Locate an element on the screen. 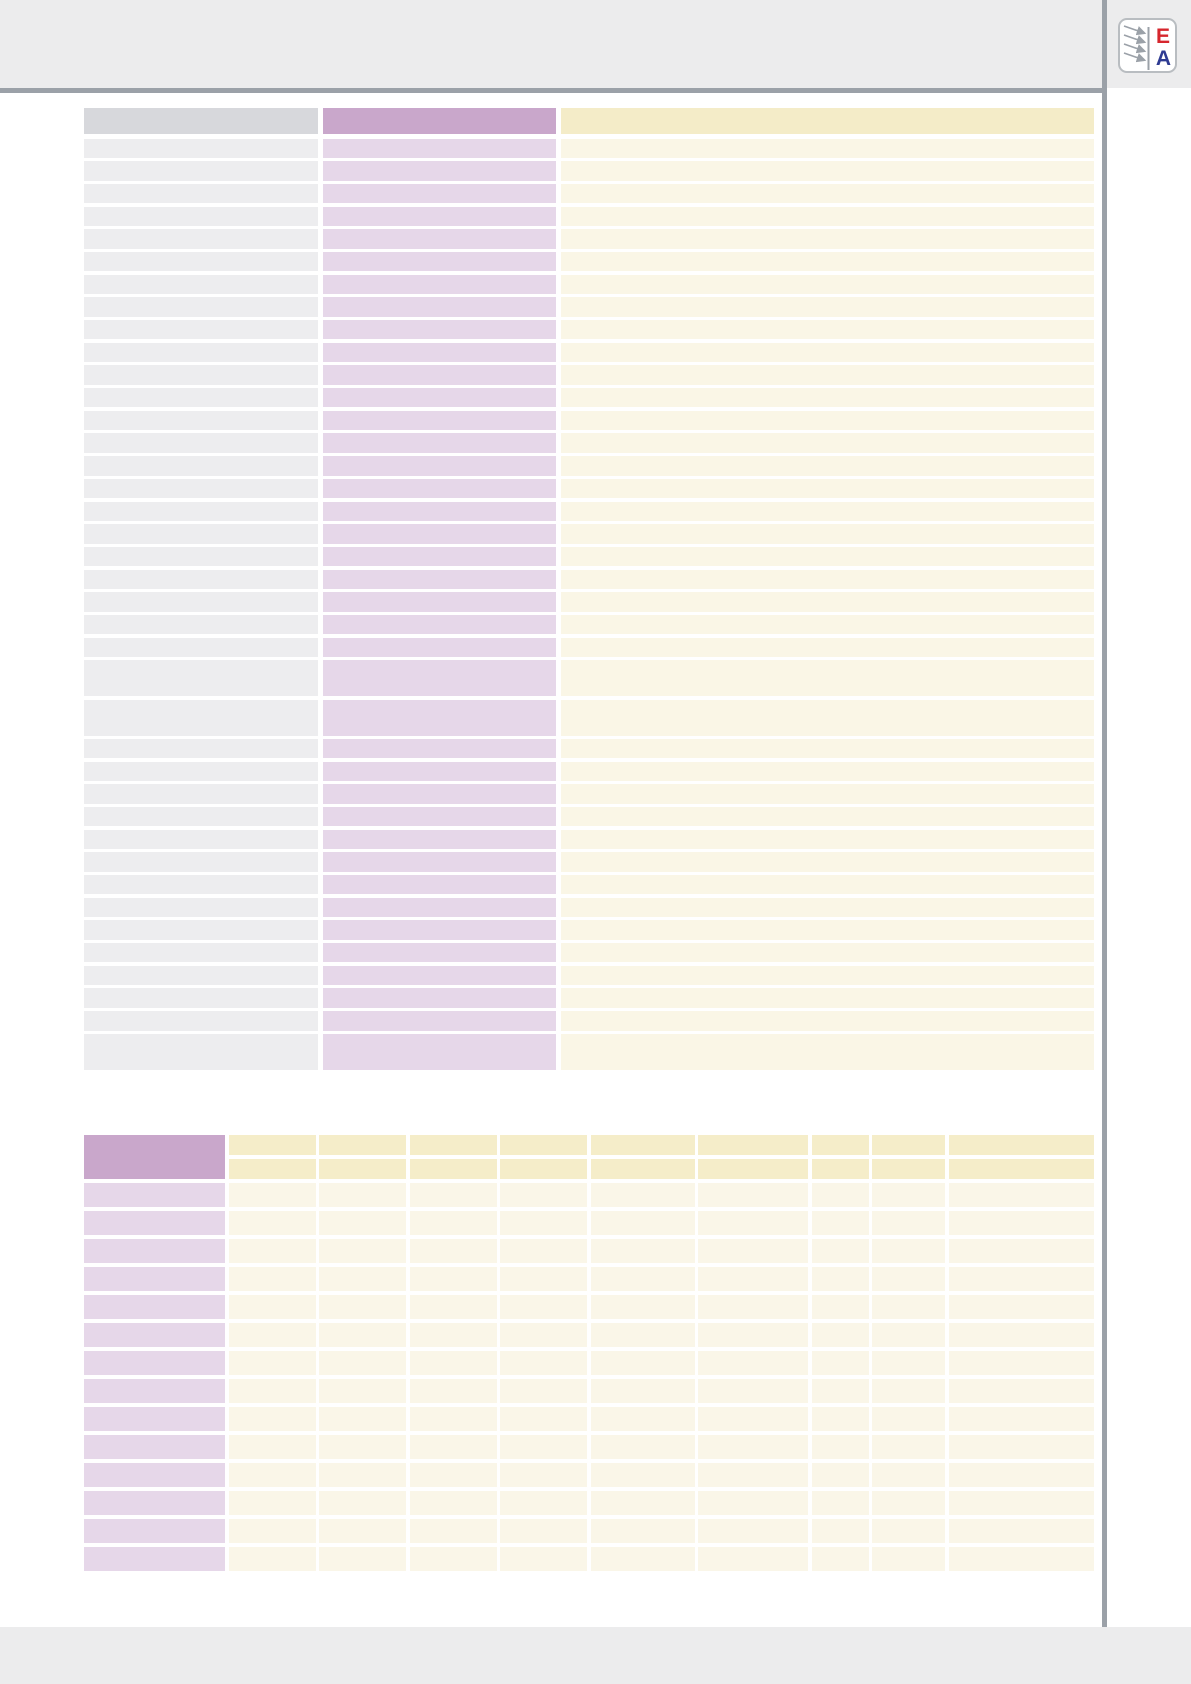 This screenshot has height=1684, width=1191. ea-logo-arrows-icon is located at coordinates (1136, 47).